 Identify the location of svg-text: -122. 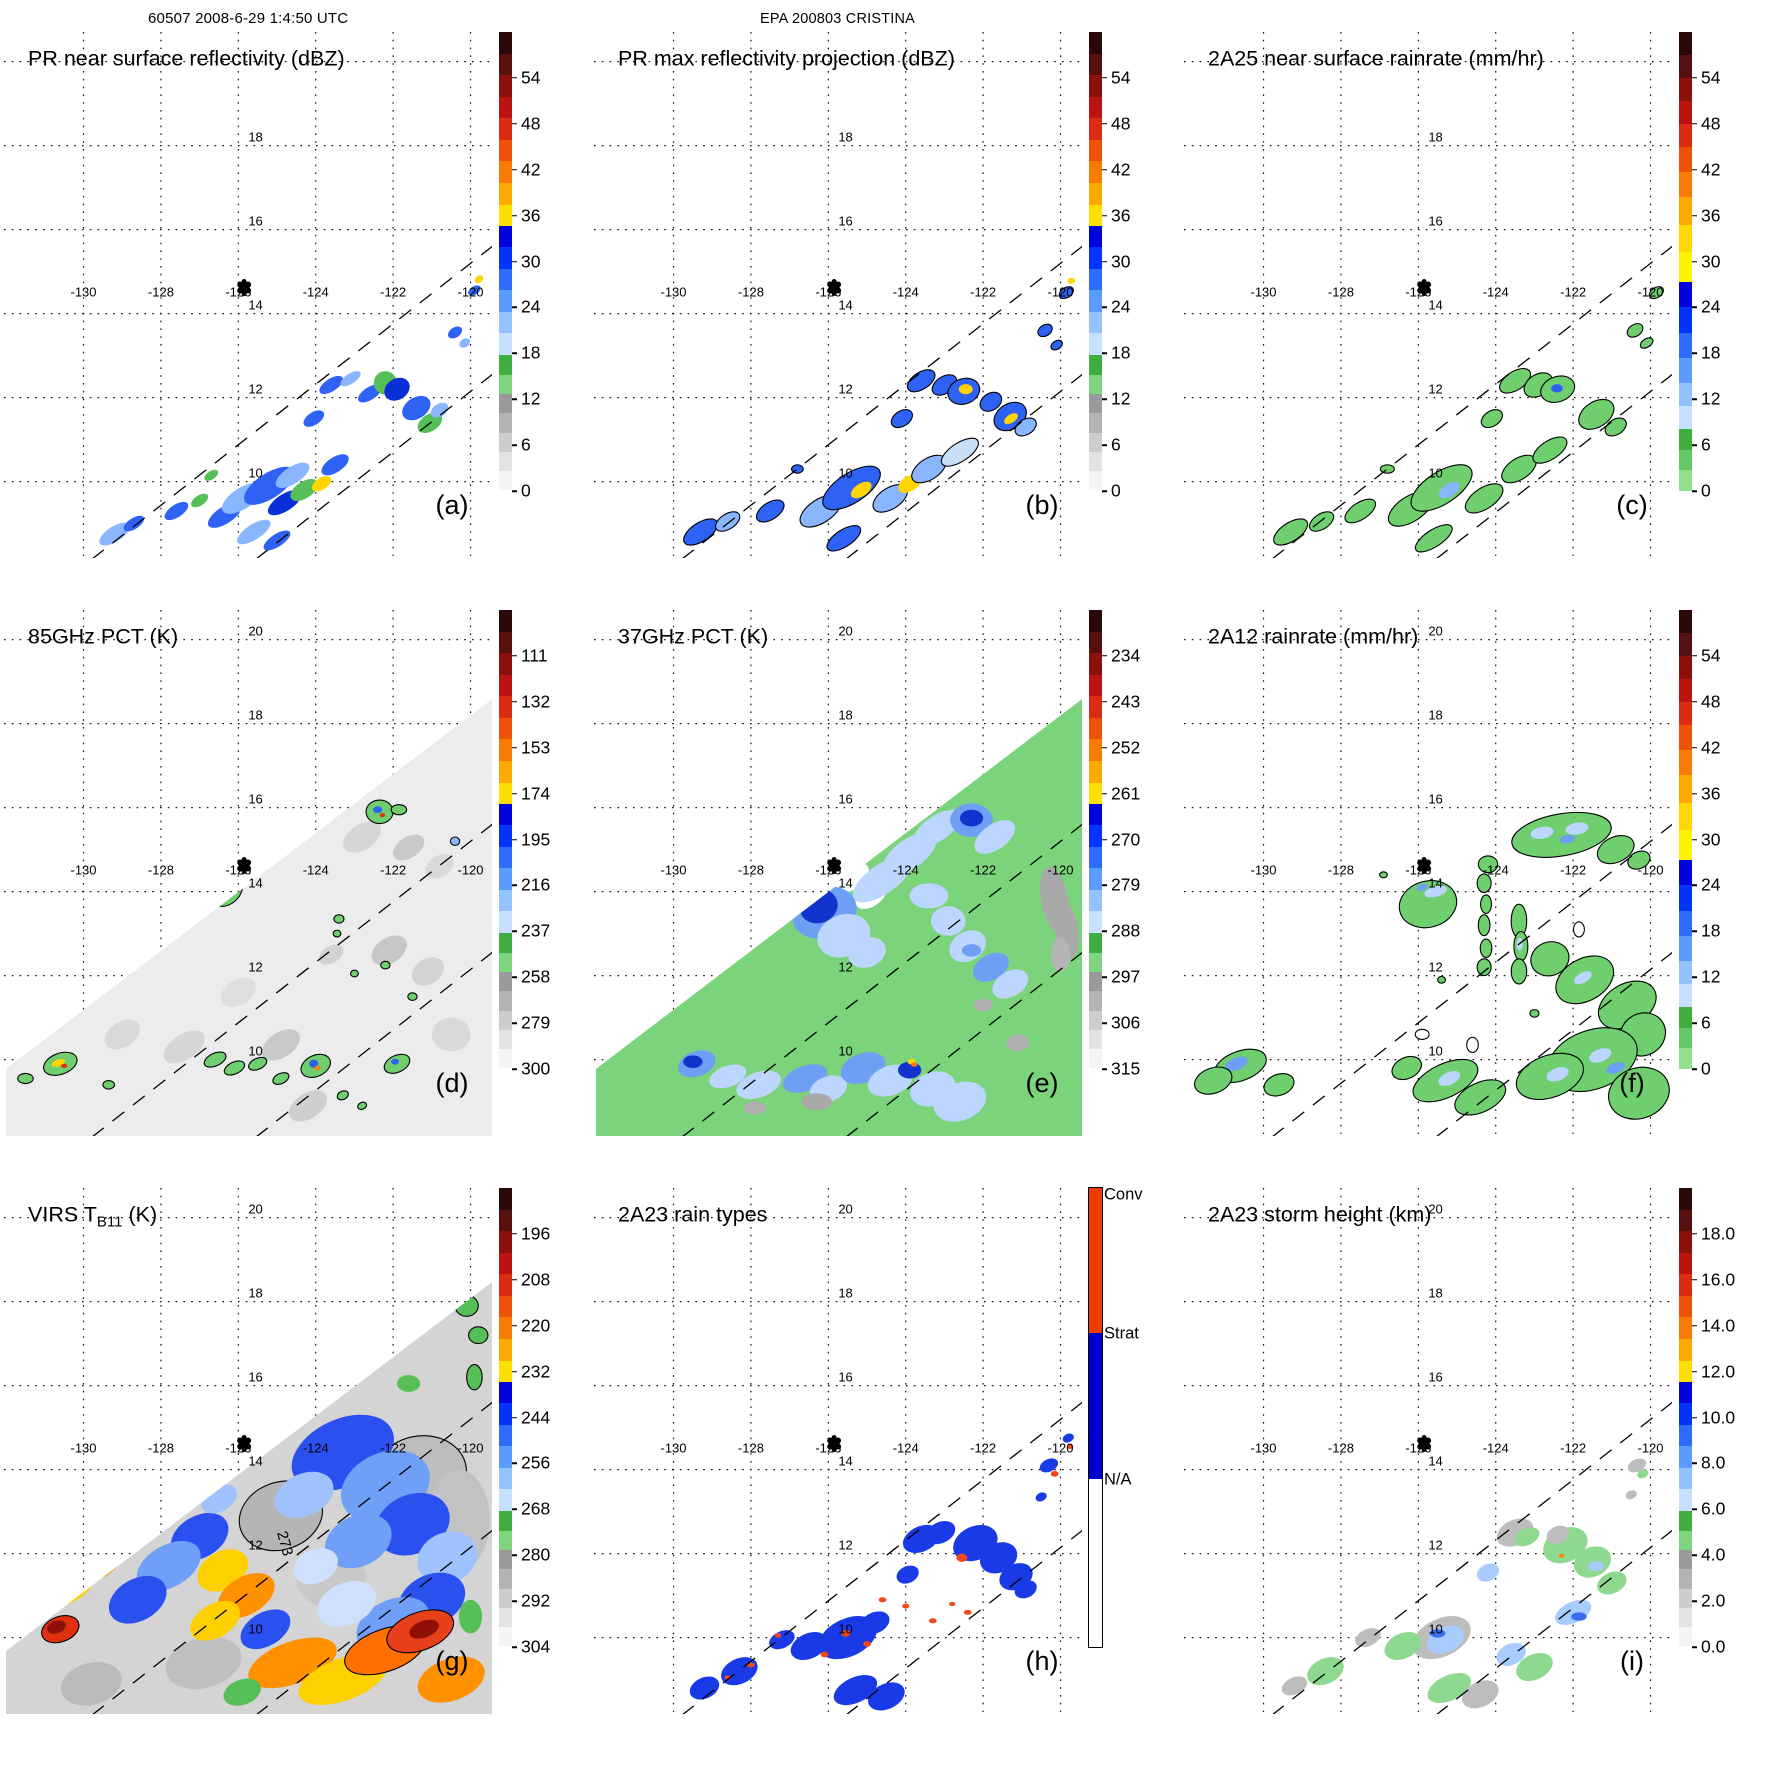
(393, 292).